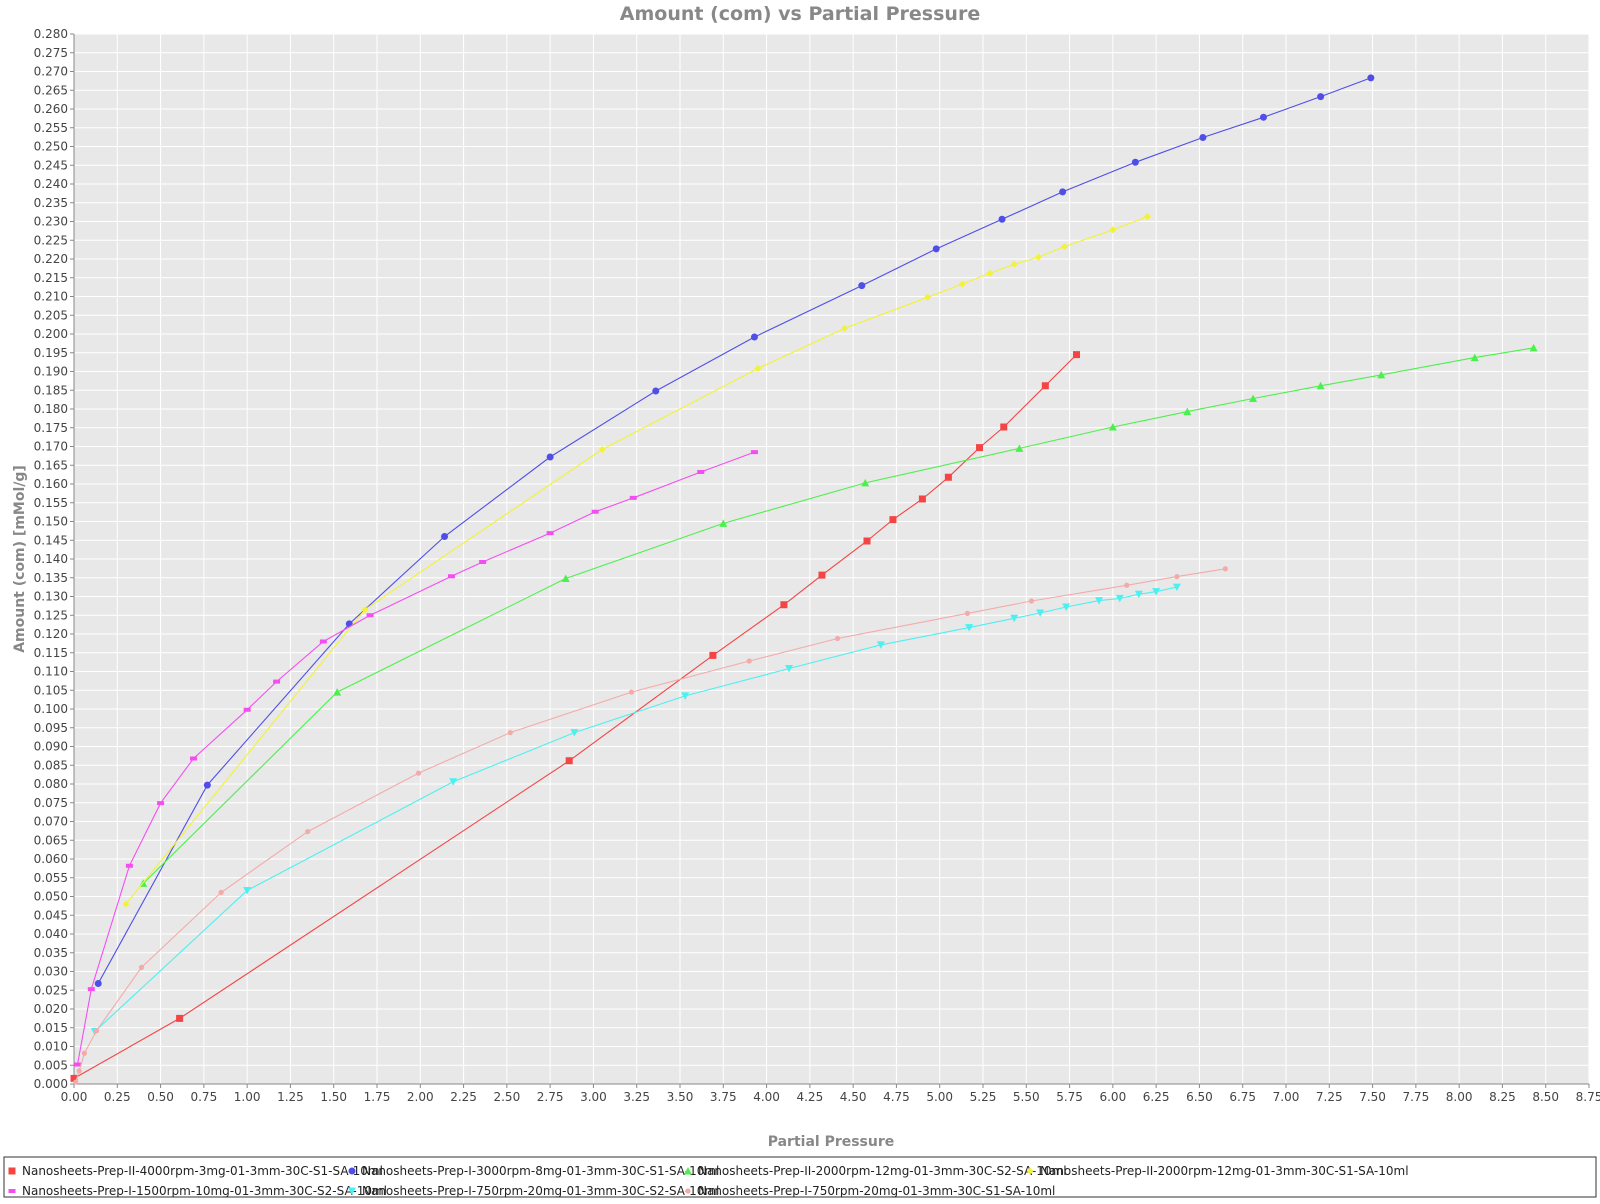  Describe the element at coordinates (51, 353) in the screenshot. I see `y-tick-label: 0.195` at that location.